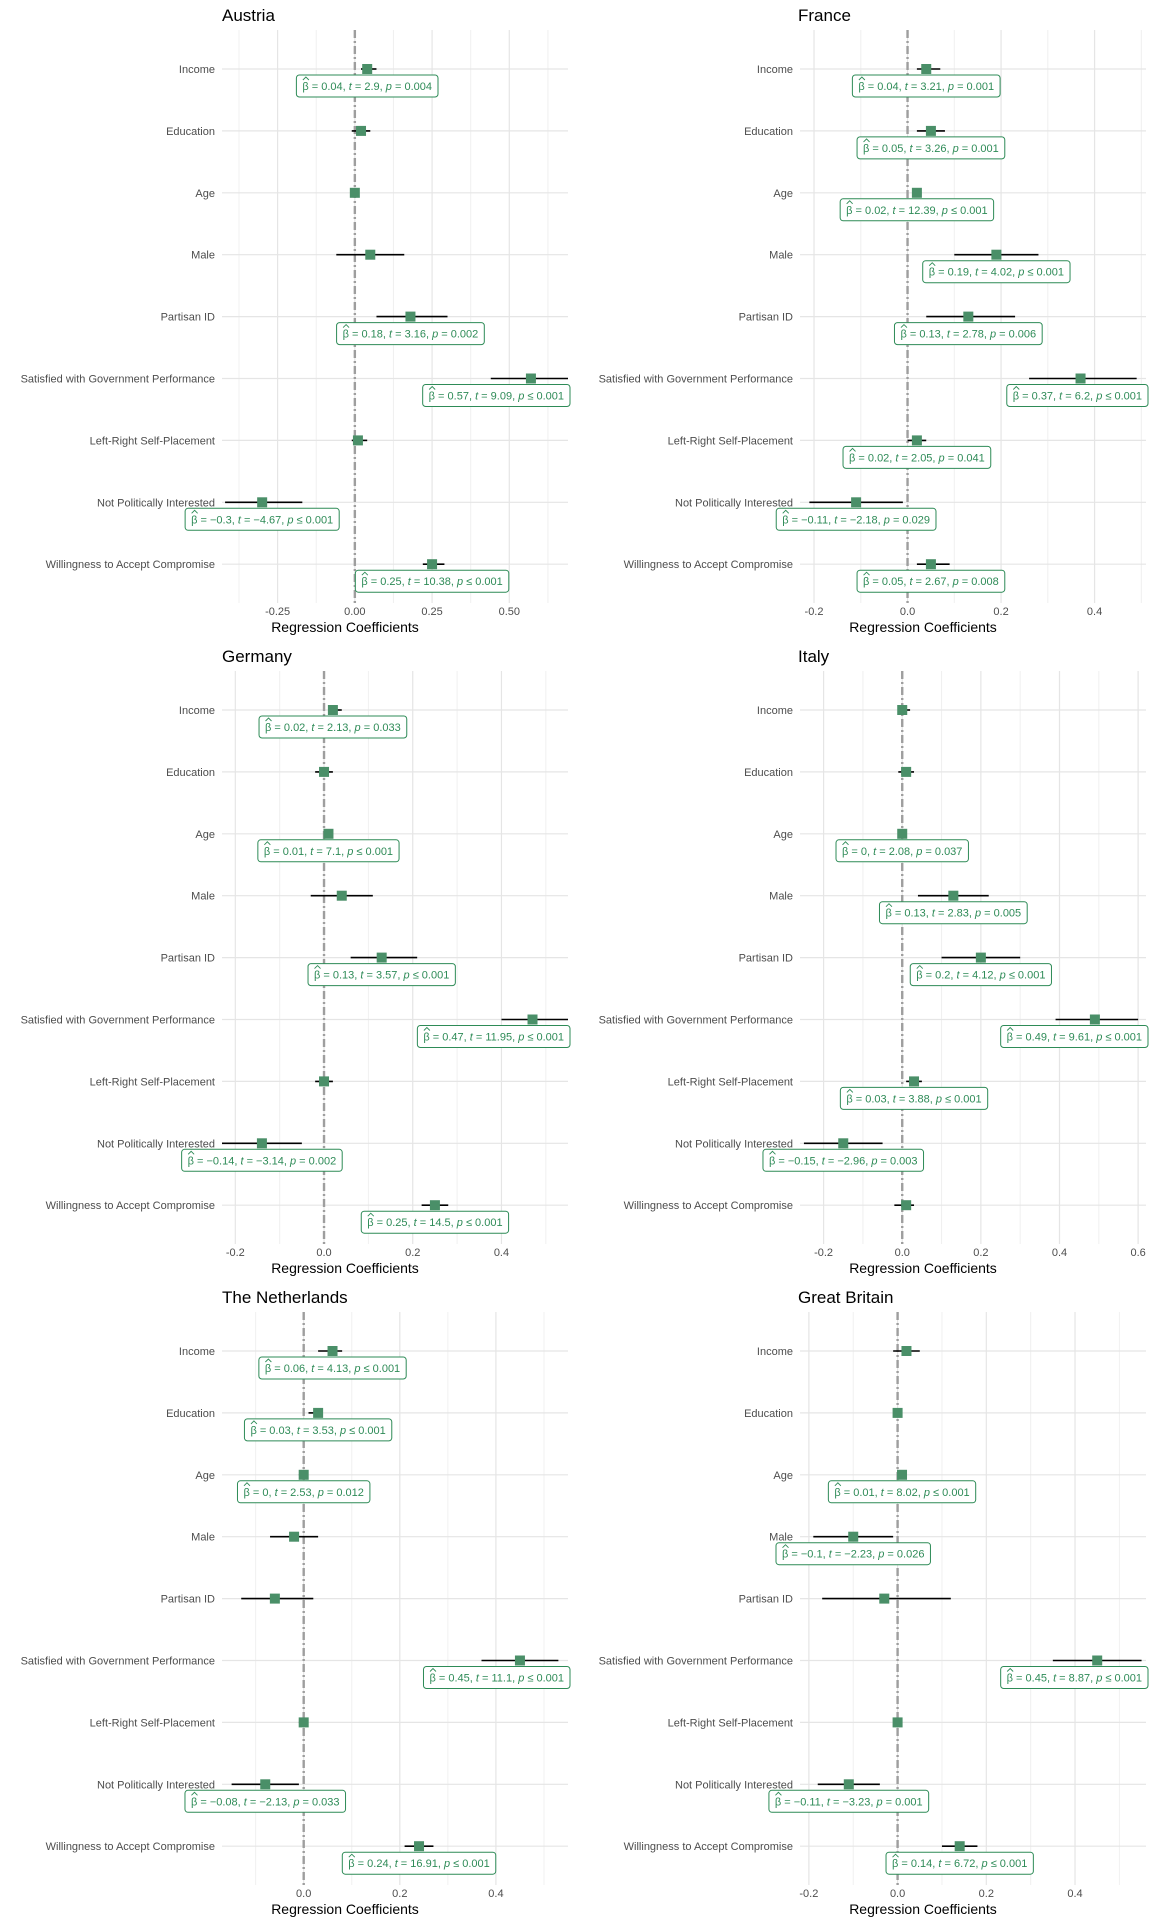 This screenshot has width=1152, height=1925. What do you see at coordinates (203, 256) in the screenshot?
I see `y-tick-label: Male` at bounding box center [203, 256].